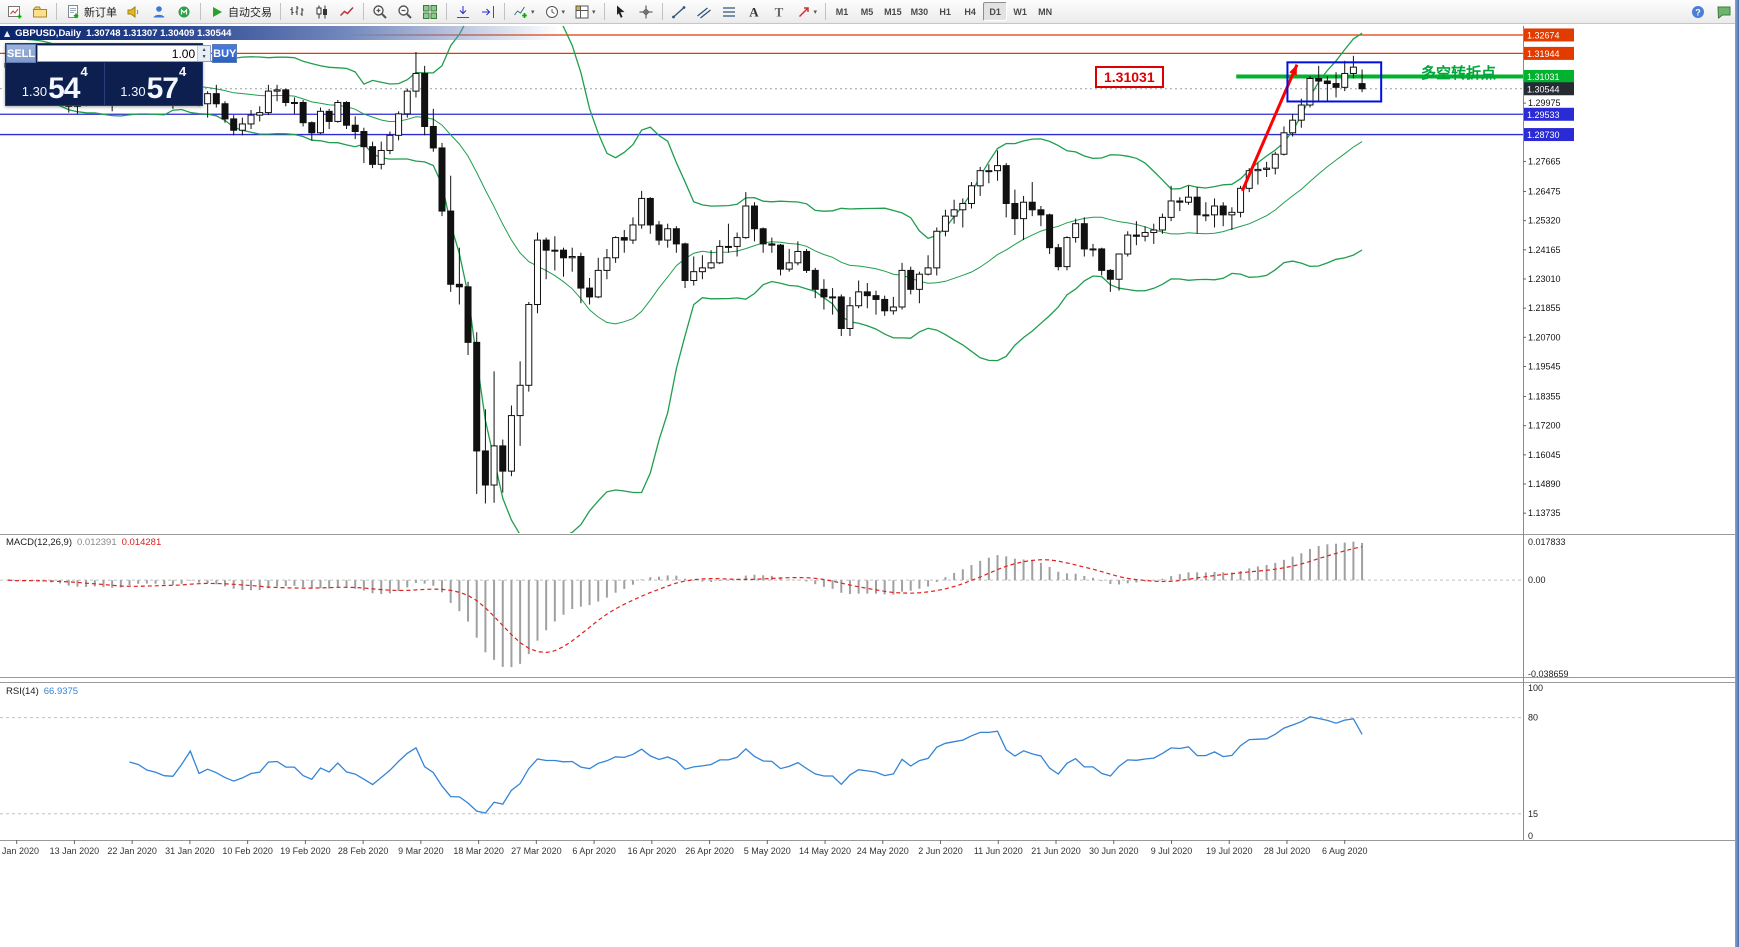  I want to click on svg-text: 1.30544, so click(1543, 89).